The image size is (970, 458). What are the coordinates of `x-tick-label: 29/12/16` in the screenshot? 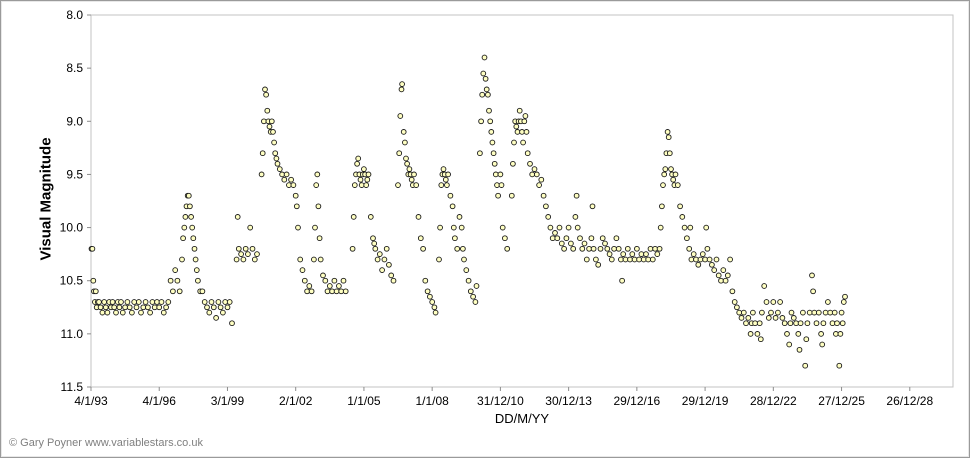 It's located at (636, 401).